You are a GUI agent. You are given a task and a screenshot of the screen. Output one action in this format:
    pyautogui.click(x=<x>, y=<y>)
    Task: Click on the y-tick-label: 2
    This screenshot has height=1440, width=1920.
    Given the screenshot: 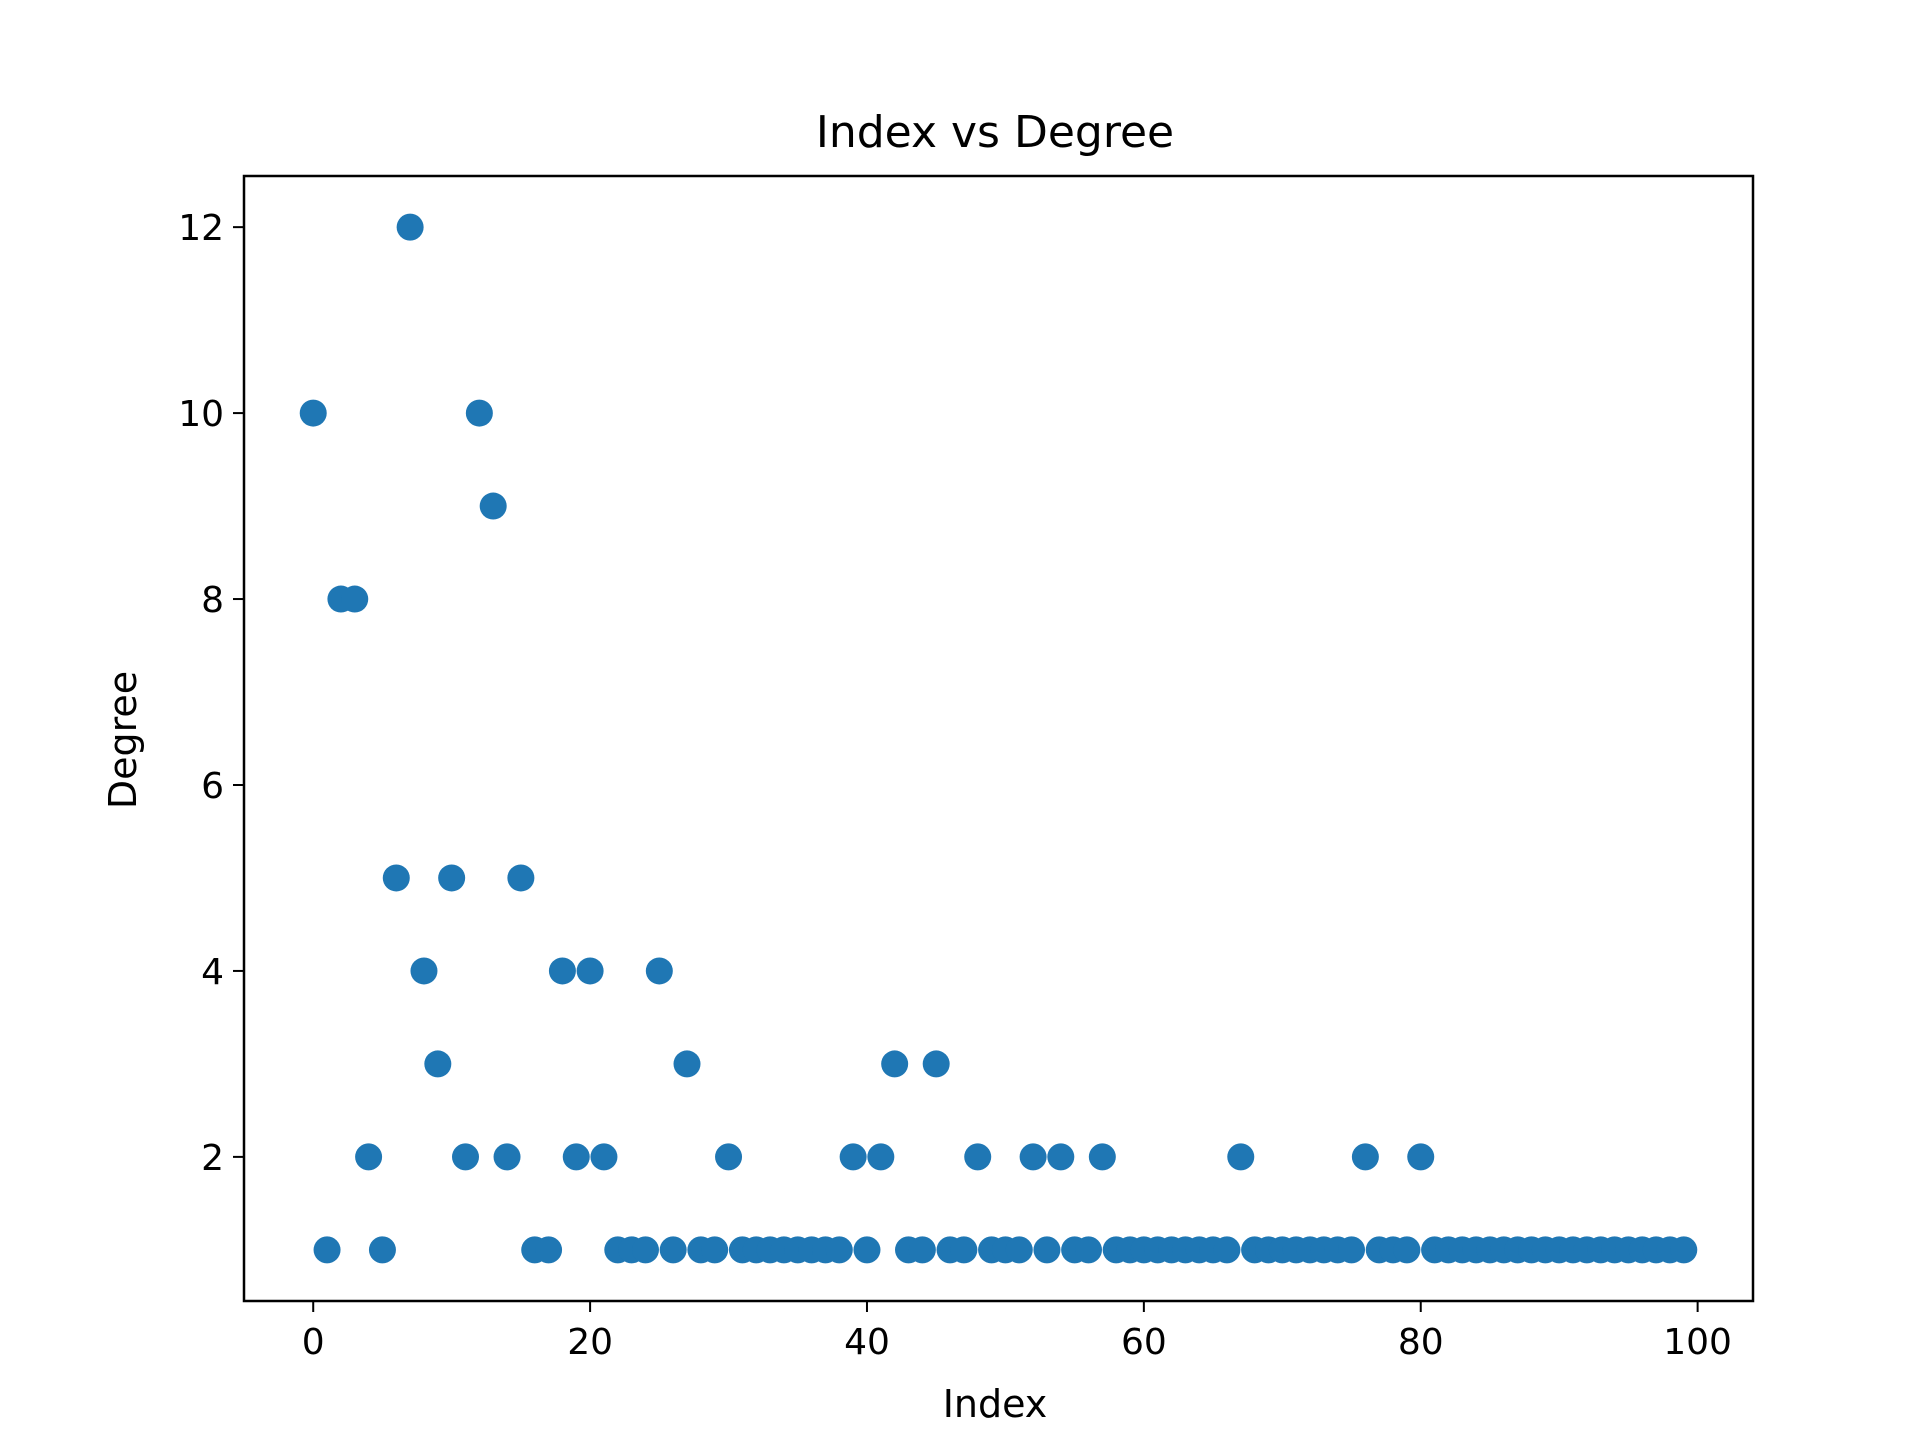 What is the action you would take?
    pyautogui.click(x=212, y=1158)
    